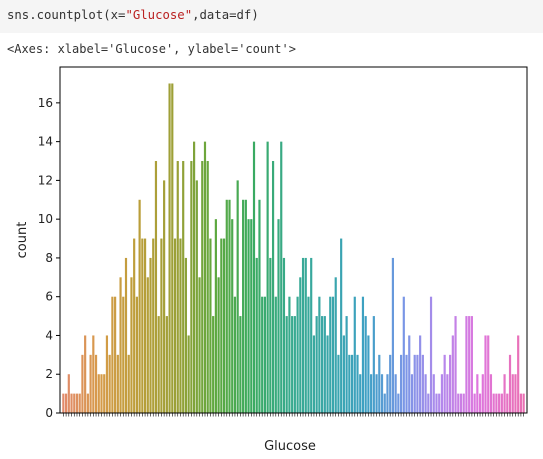  Describe the element at coordinates (45, 103) in the screenshot. I see `y-tick-label: 16` at that location.